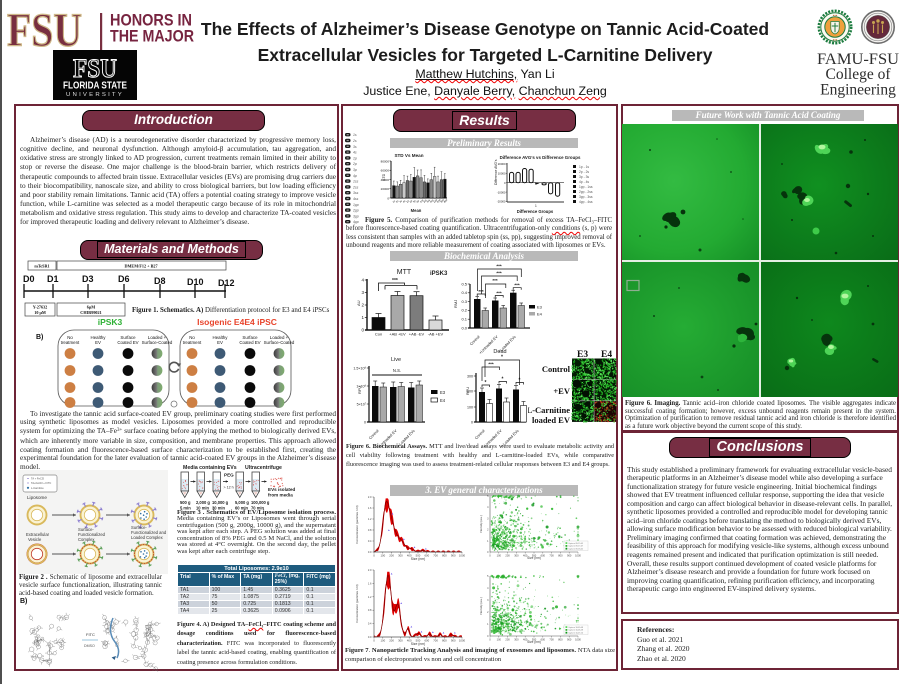 The width and height of the screenshot is (914, 684). What do you see at coordinates (202, 507) in the screenshot?
I see `svg-text: 10 min` at bounding box center [202, 507].